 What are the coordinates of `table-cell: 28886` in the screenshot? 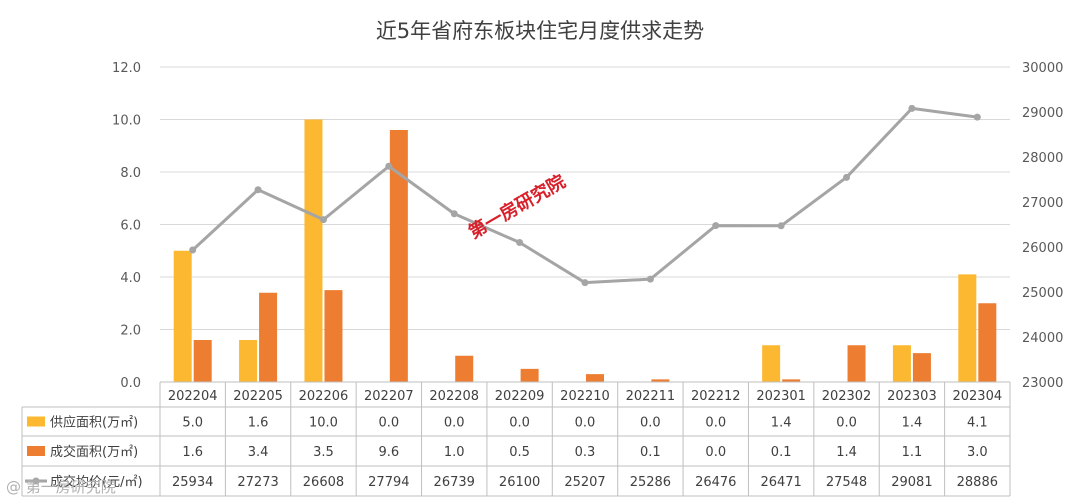 It's located at (977, 482).